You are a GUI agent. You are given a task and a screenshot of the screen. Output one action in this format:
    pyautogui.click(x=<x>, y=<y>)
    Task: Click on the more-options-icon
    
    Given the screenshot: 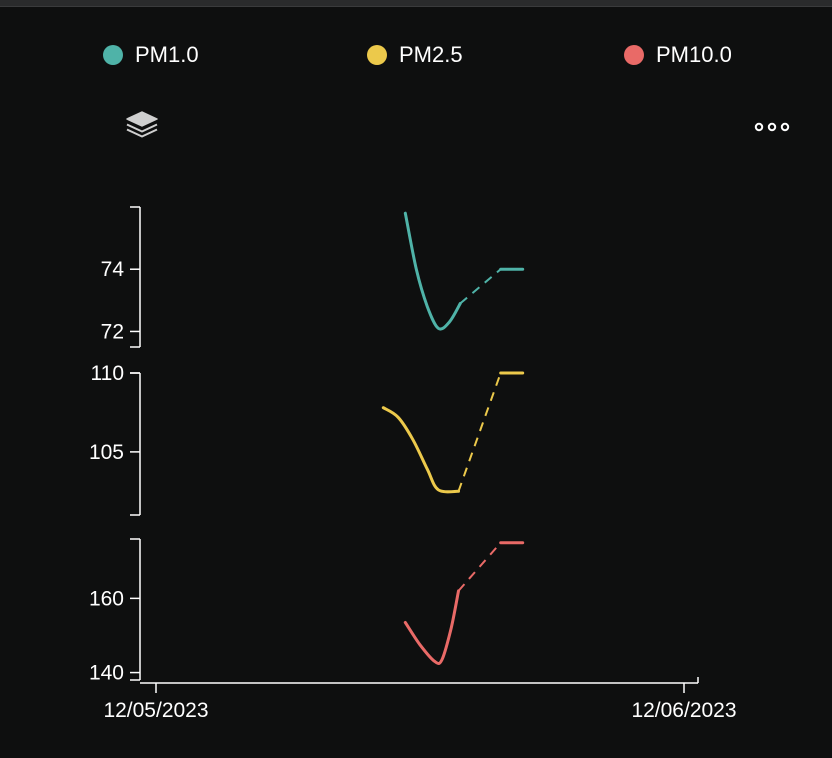 What is the action you would take?
    pyautogui.click(x=773, y=127)
    